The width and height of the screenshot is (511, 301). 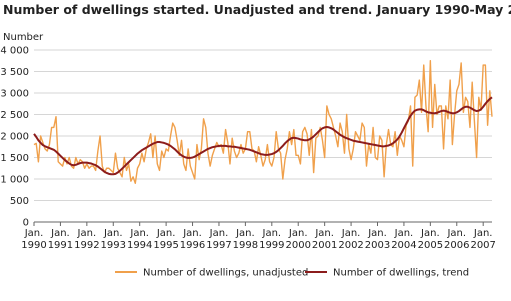 I want to click on y-axis-label: Number, so click(x=23, y=37).